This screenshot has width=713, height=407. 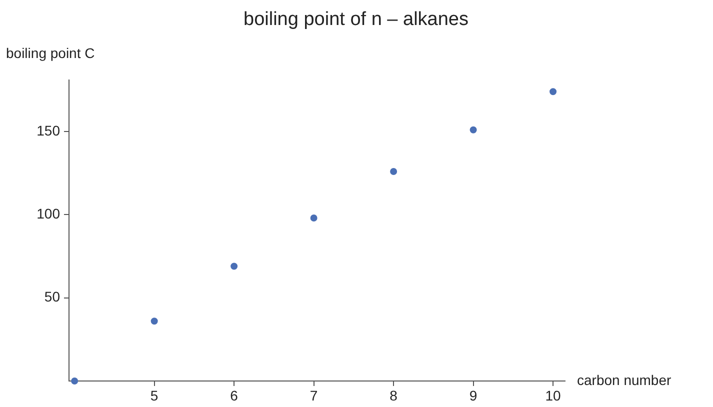 I want to click on x-tick-label: 10, so click(x=553, y=395).